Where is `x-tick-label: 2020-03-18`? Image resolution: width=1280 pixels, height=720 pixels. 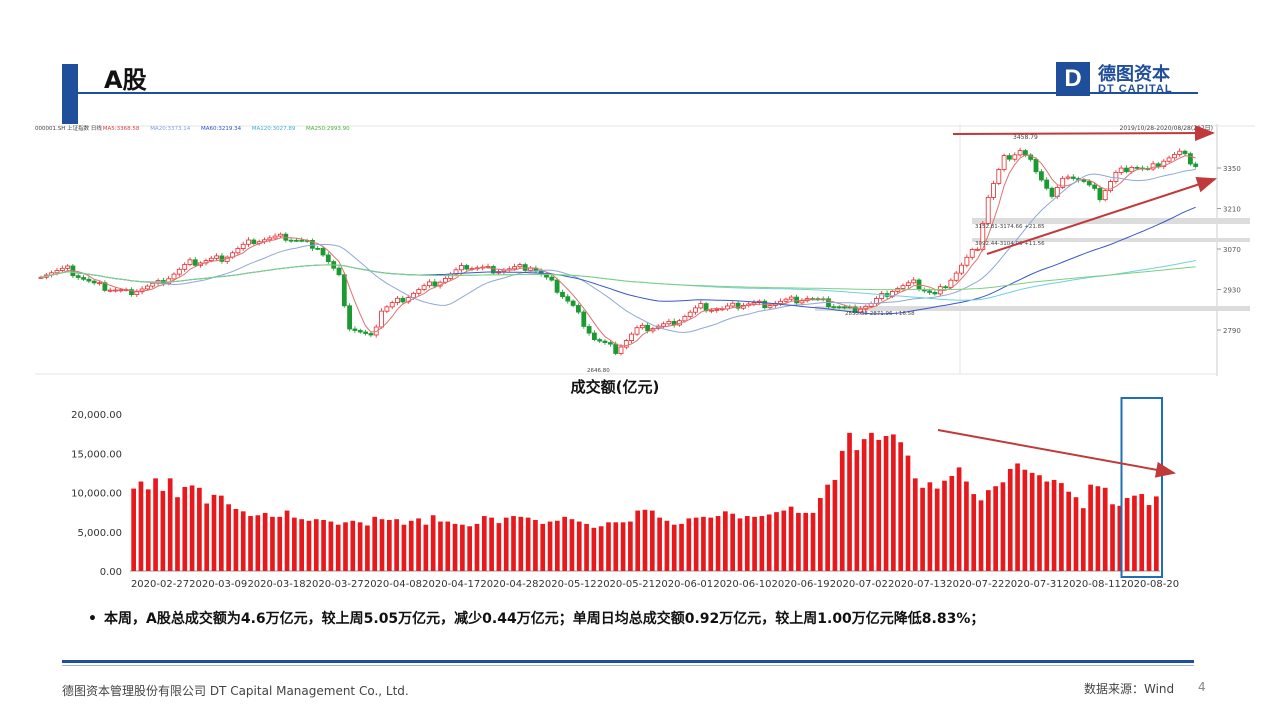
x-tick-label: 2020-03-18 is located at coordinates (276, 584).